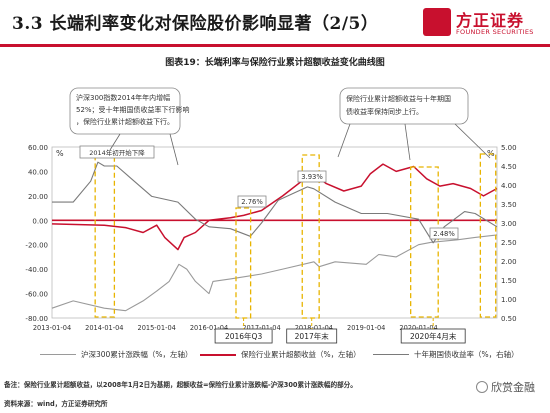 This screenshot has width=550, height=413. I want to click on slide-title: 3.3 长端利率变化对保险股价影响显著（2/5）, so click(195, 24).